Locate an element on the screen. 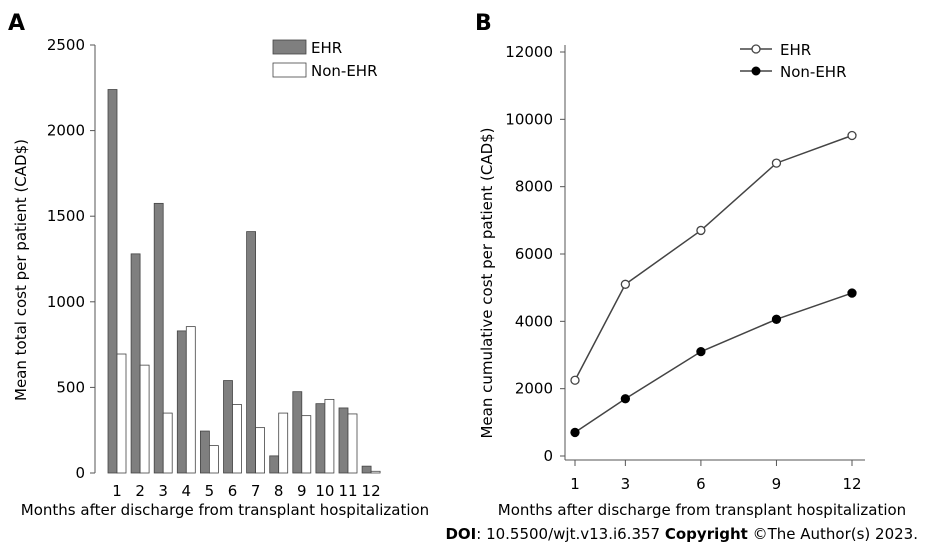 This screenshot has width=926, height=549. x-tick-label: 2 is located at coordinates (140, 491).